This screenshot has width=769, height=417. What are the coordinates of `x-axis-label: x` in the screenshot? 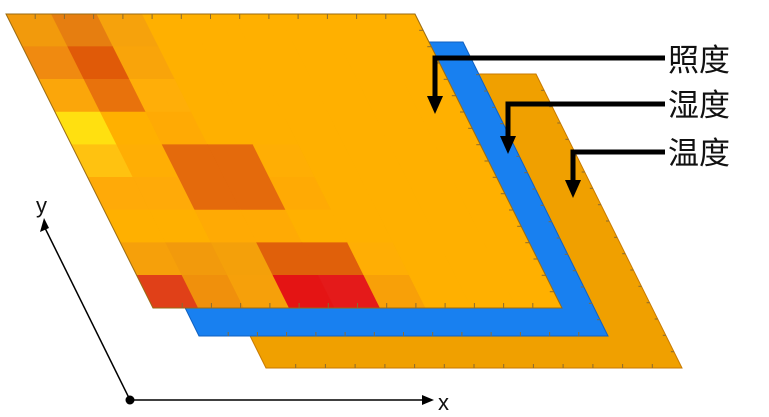 It's located at (443, 402).